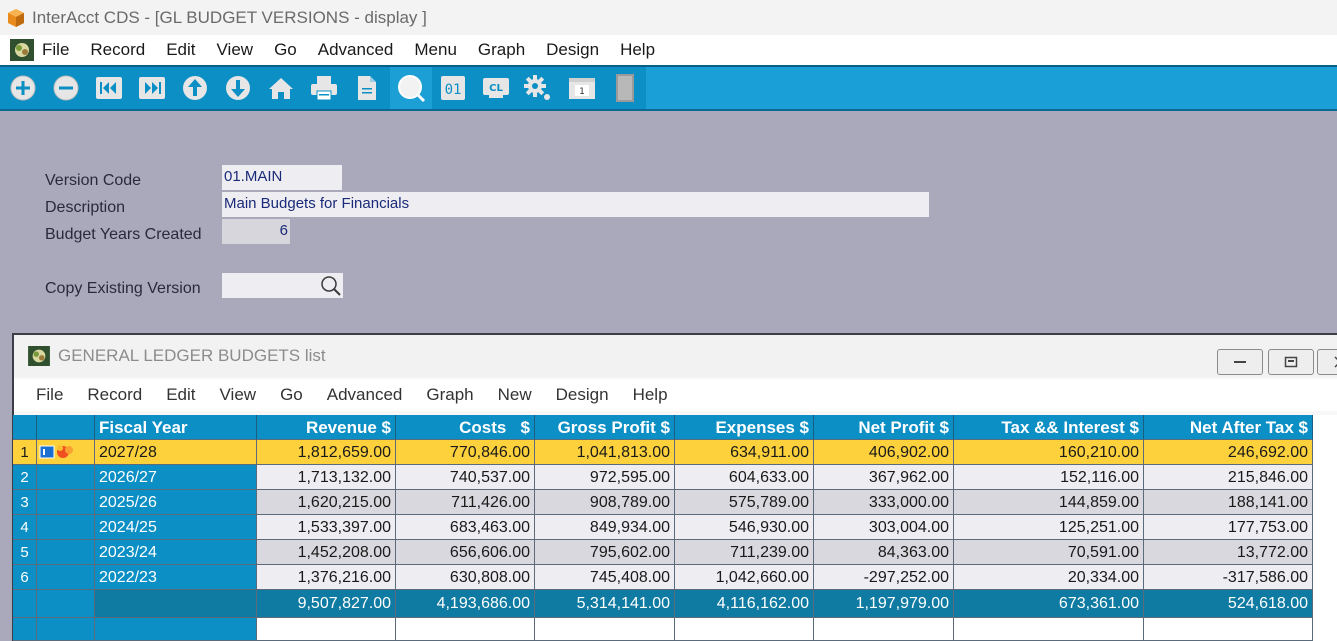 The height and width of the screenshot is (641, 1337). Describe the element at coordinates (238, 394) in the screenshot. I see `sub-menu-view: View` at that location.